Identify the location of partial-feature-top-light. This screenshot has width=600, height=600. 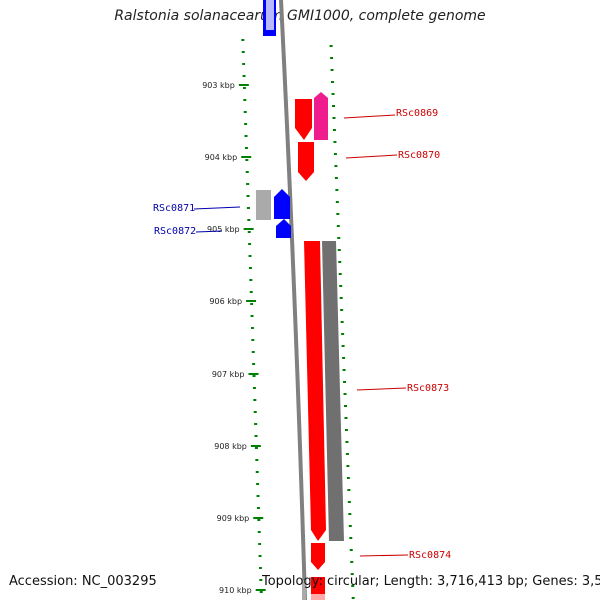
(270, 15).